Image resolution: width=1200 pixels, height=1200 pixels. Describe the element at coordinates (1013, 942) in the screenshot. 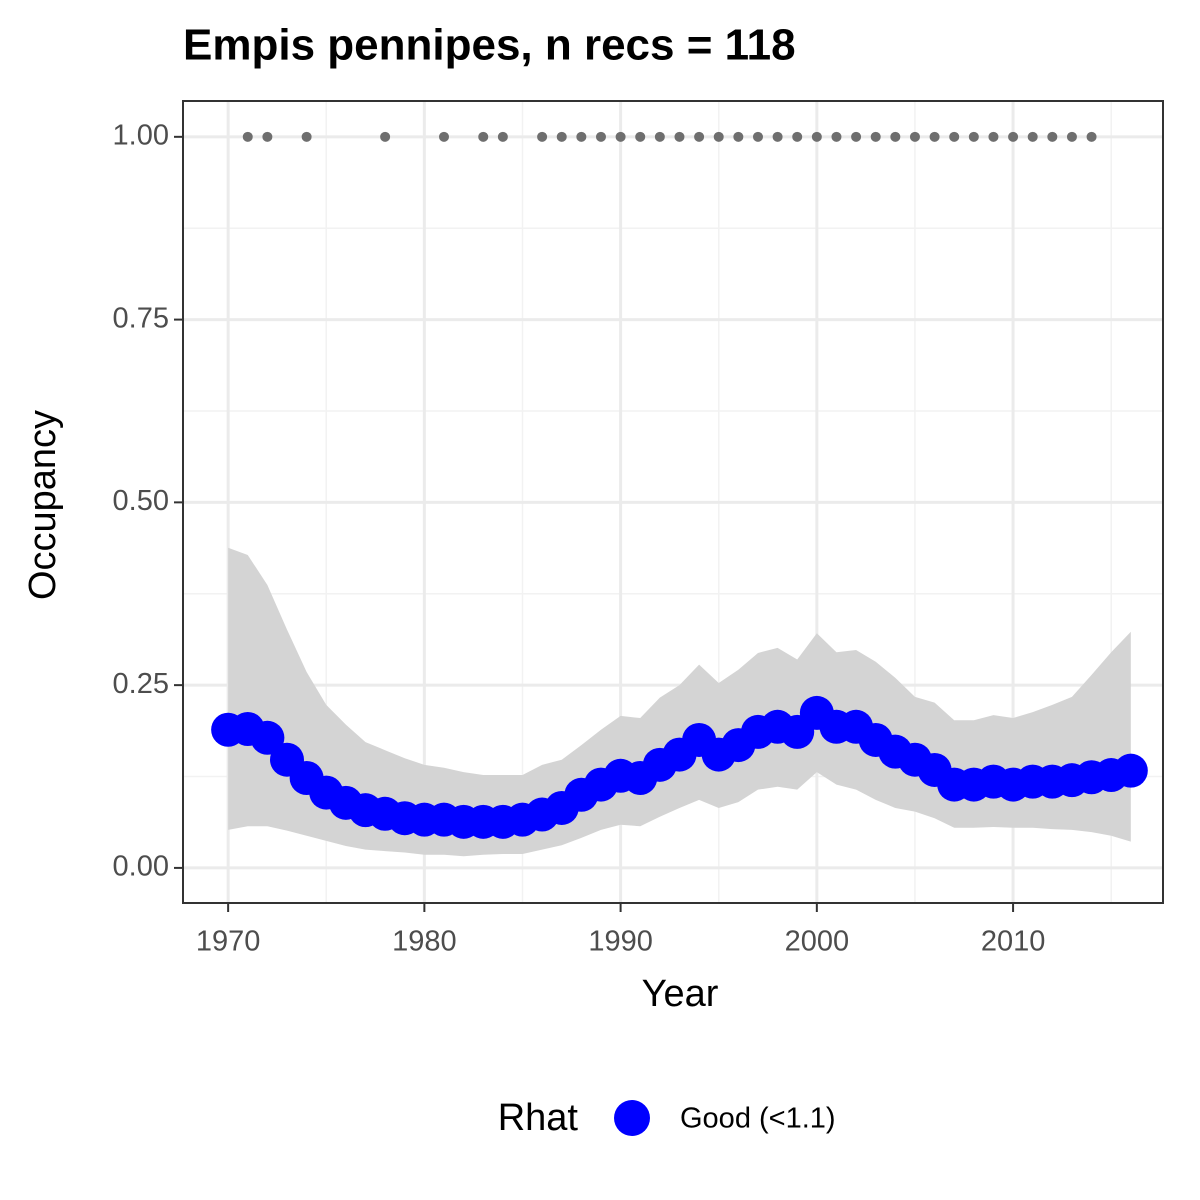

I see `x-tick-label: 2010` at that location.